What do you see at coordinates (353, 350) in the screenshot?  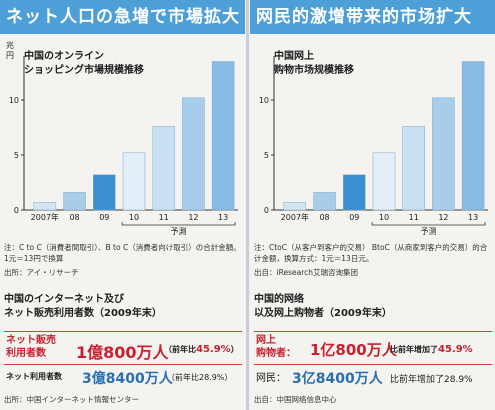 I see `right-shoppers-value: 1亿800万人` at bounding box center [353, 350].